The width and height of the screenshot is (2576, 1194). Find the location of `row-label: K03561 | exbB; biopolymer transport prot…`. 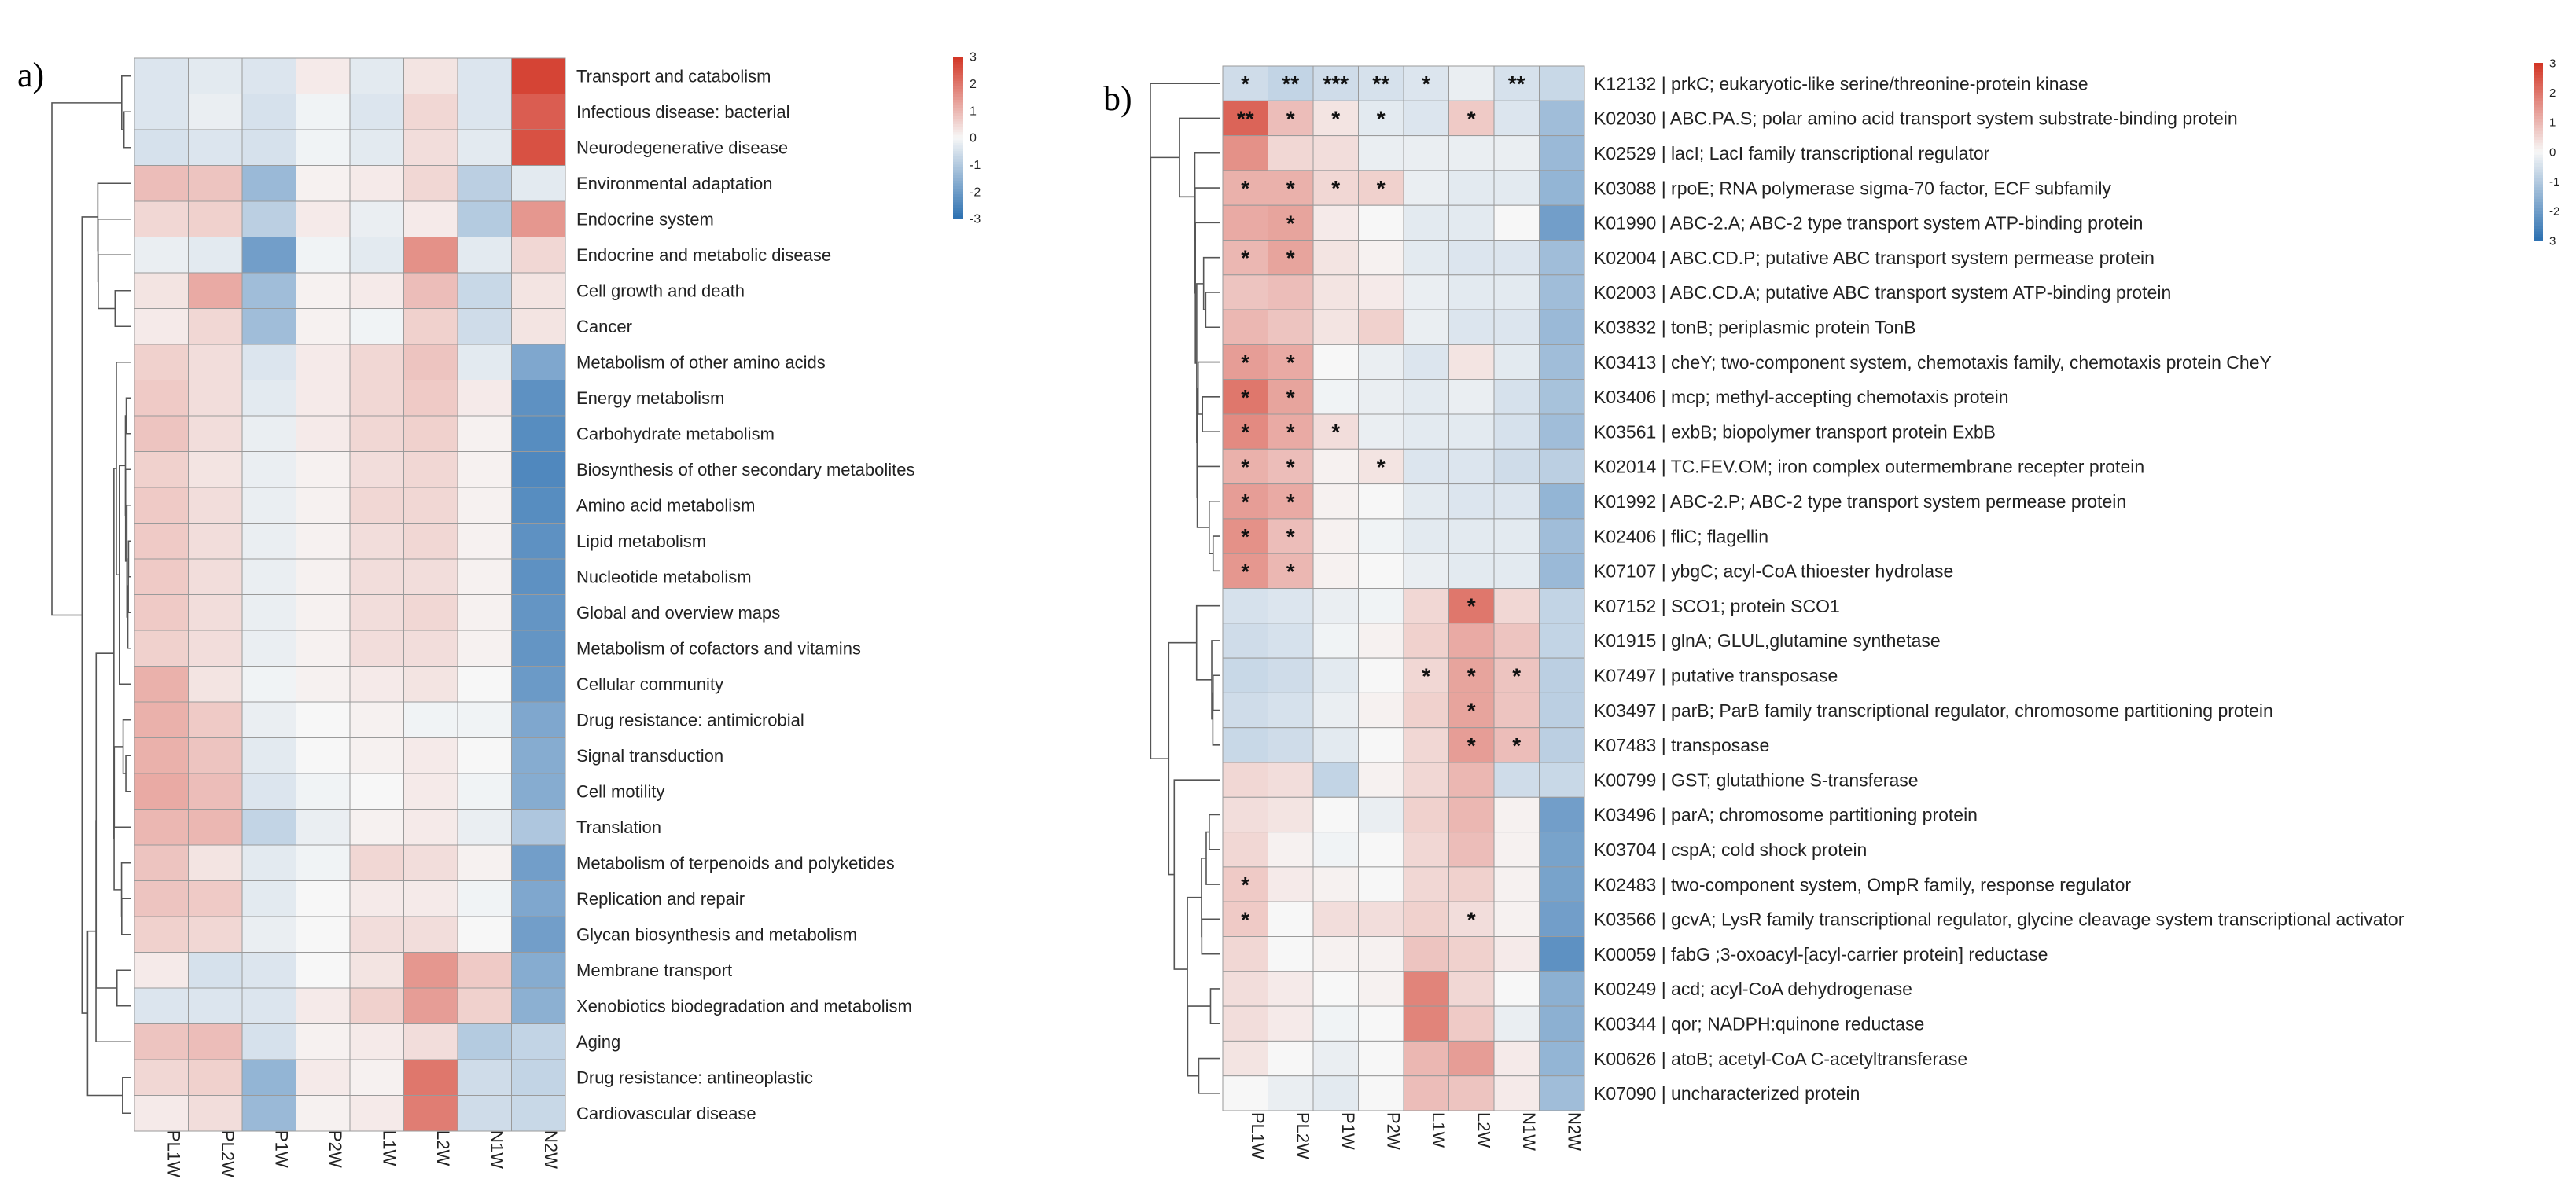

row-label: K03561 | exbB; biopolymer transport prot… is located at coordinates (1795, 431).